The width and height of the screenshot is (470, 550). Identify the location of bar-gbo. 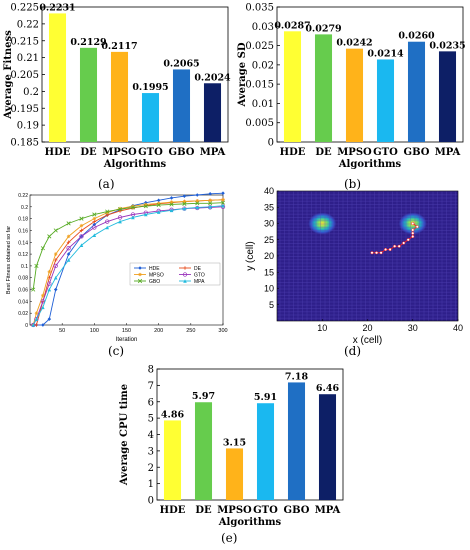
(181, 105).